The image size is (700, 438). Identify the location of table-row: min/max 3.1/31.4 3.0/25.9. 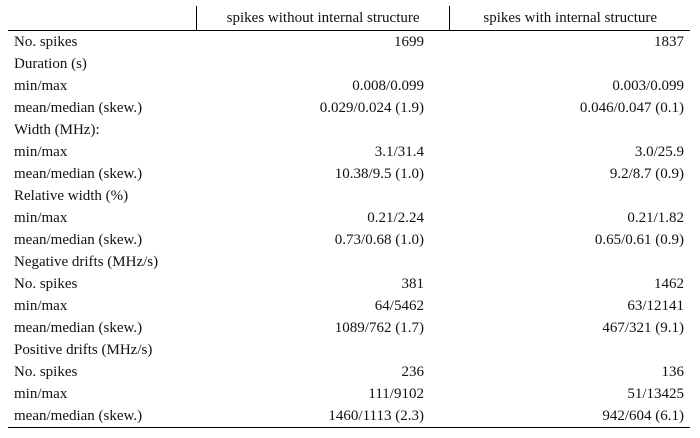
(349, 152).